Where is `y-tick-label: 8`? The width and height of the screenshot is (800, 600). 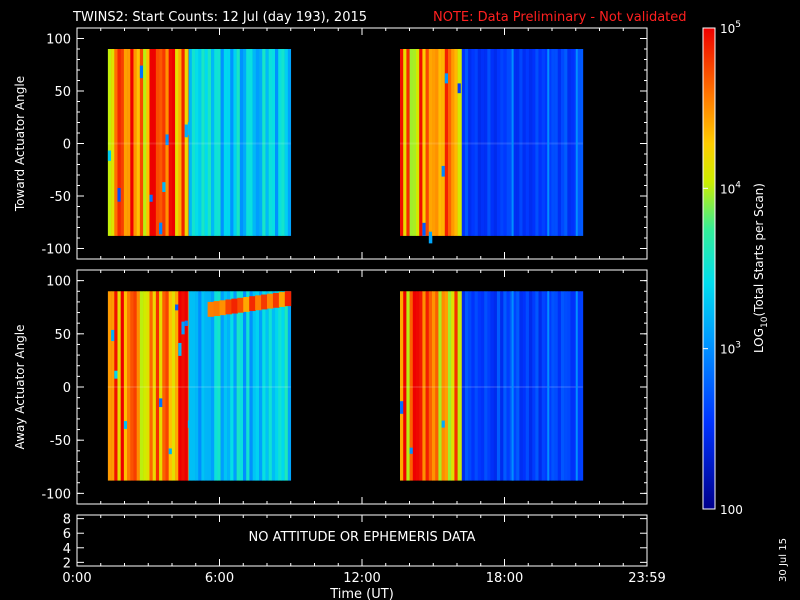 y-tick-label: 8 is located at coordinates (67, 520).